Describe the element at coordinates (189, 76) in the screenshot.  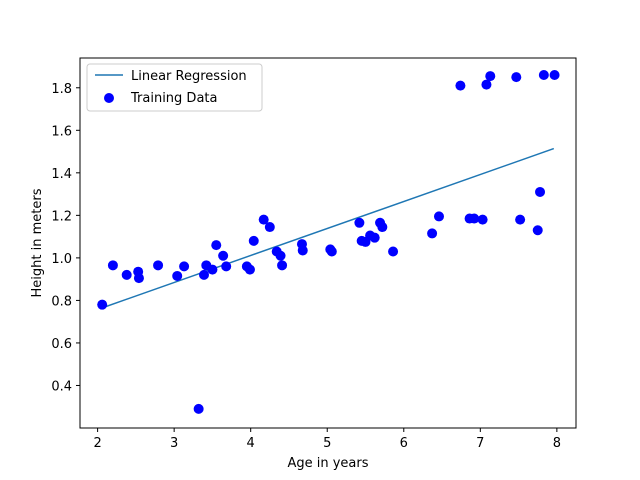
I see `legend-label-regression: Linear Regression` at that location.